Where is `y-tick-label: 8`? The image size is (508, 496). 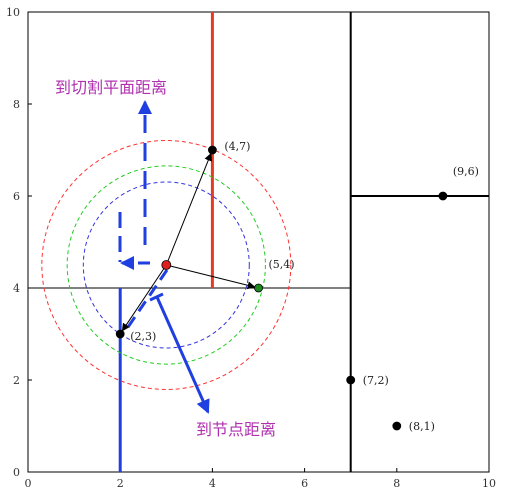 y-tick-label: 8 is located at coordinates (16, 104).